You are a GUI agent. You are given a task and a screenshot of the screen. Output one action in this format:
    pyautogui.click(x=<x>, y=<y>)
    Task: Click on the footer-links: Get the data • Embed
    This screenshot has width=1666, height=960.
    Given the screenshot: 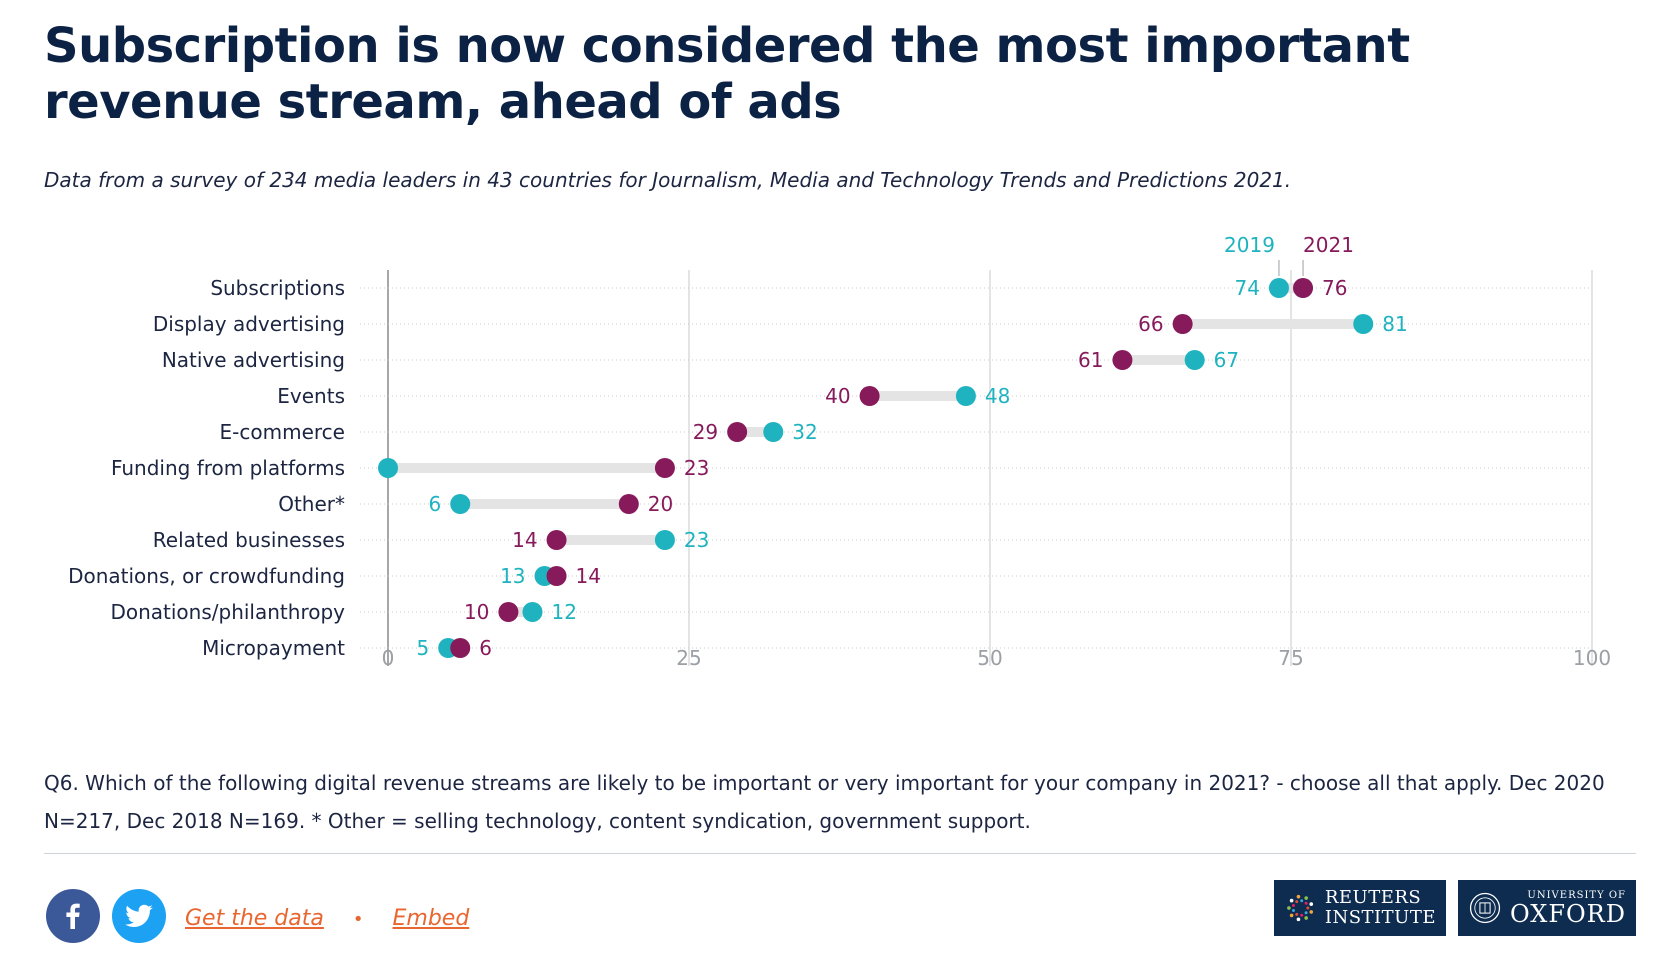 What is the action you would take?
    pyautogui.click(x=327, y=918)
    